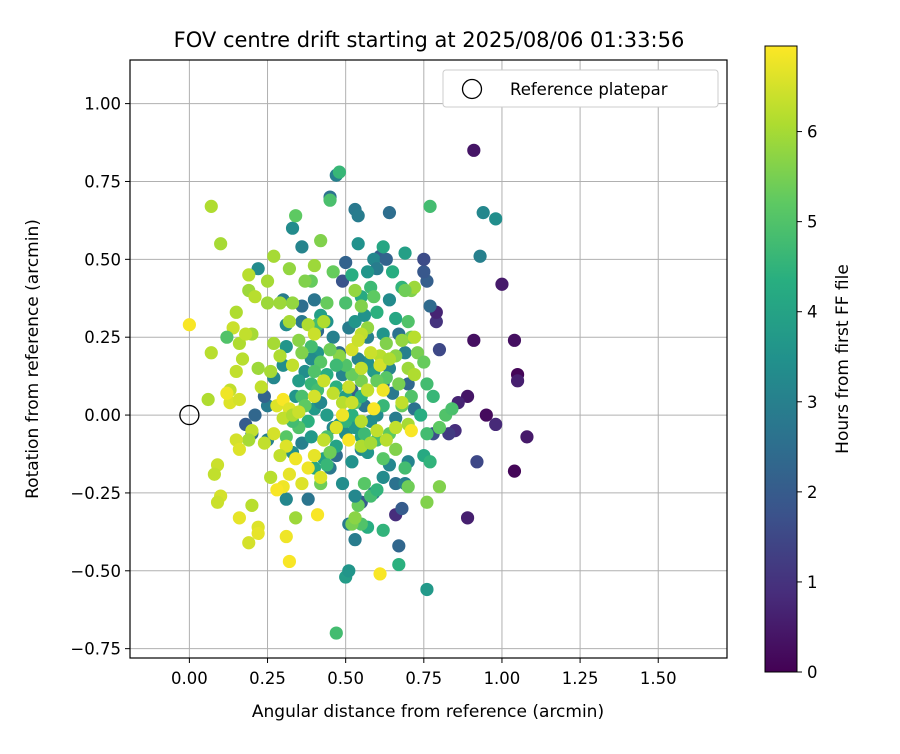  Describe the element at coordinates (345, 678) in the screenshot. I see `x-tick-label: 0.50` at that location.